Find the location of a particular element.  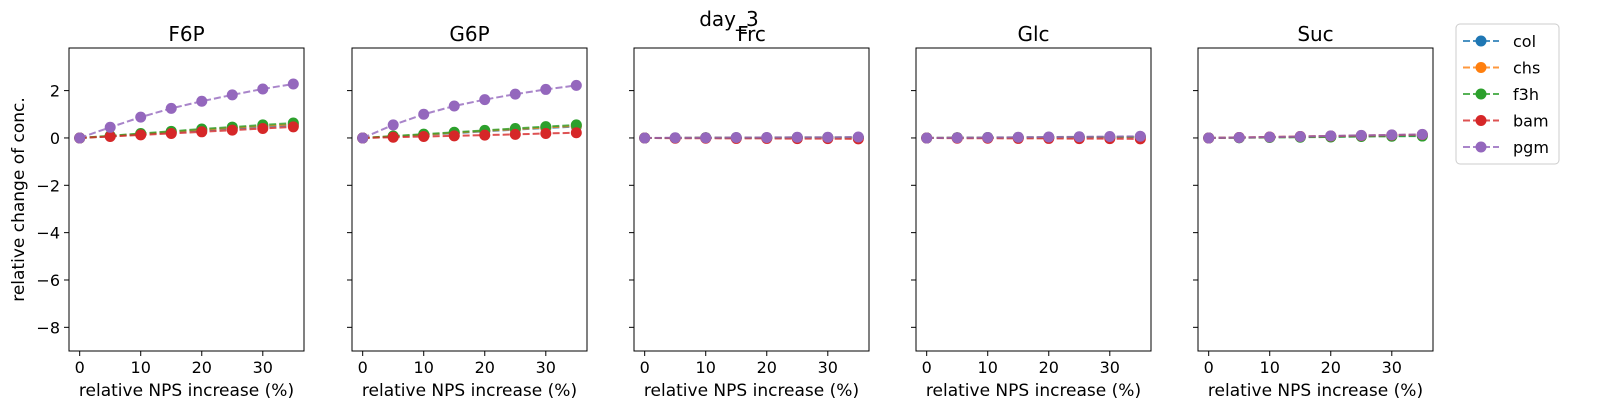

legend-entry-f3h: f3h is located at coordinates (1501, 94).